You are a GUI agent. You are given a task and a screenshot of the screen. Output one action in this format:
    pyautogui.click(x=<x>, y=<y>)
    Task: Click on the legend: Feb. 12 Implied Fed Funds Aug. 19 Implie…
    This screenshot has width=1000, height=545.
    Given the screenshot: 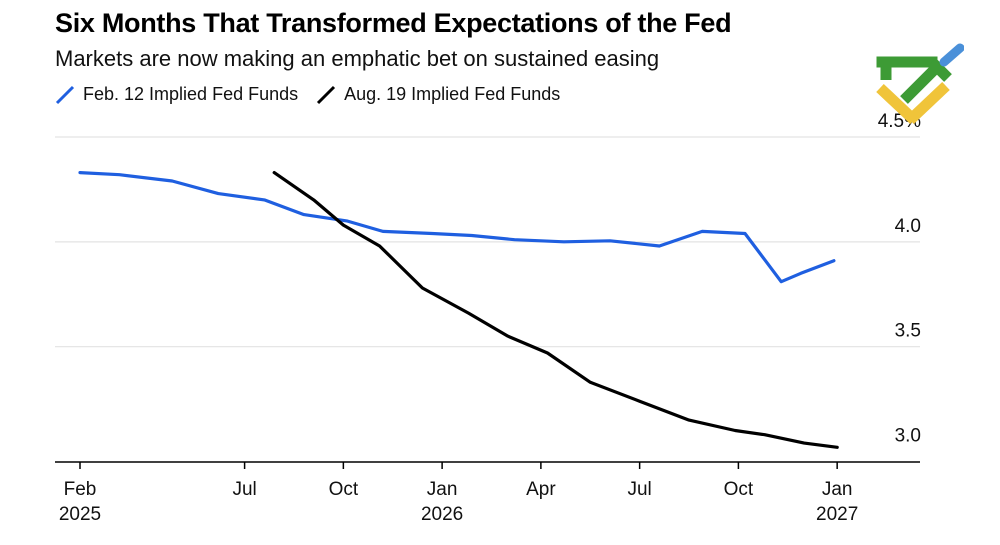 What is the action you would take?
    pyautogui.click(x=316, y=94)
    